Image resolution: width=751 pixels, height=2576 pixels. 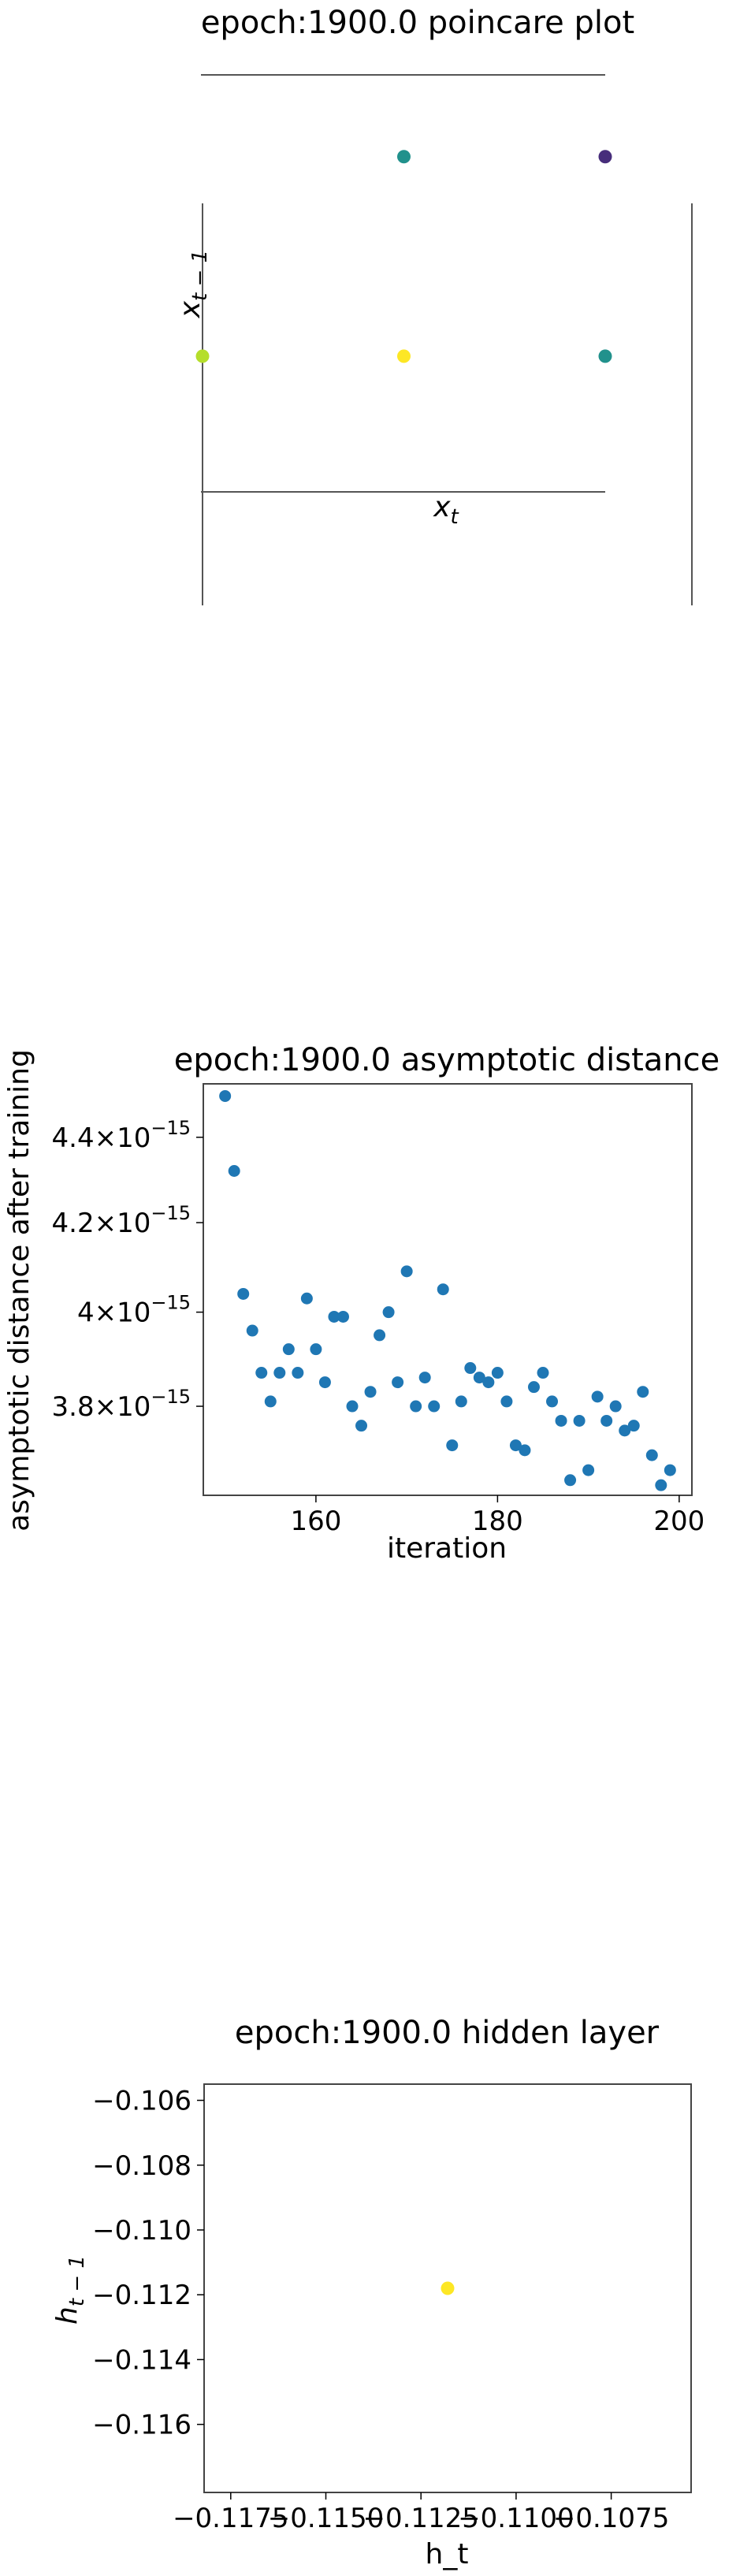 I want to click on x-tick-label: 160, so click(x=315, y=1521).